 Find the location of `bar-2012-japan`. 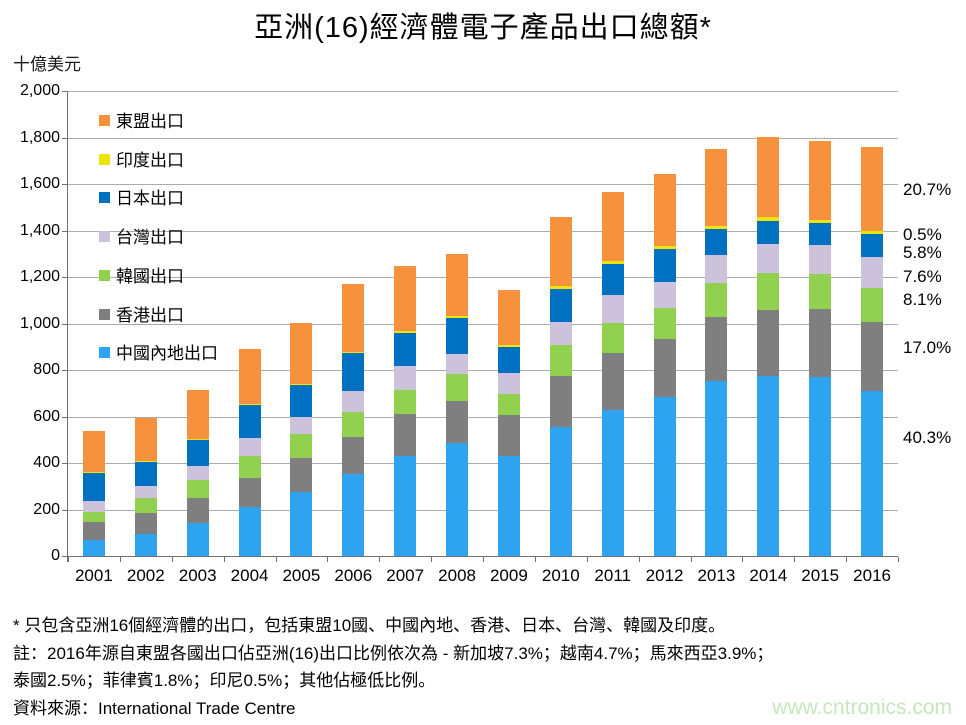

bar-2012-japan is located at coordinates (664, 265).